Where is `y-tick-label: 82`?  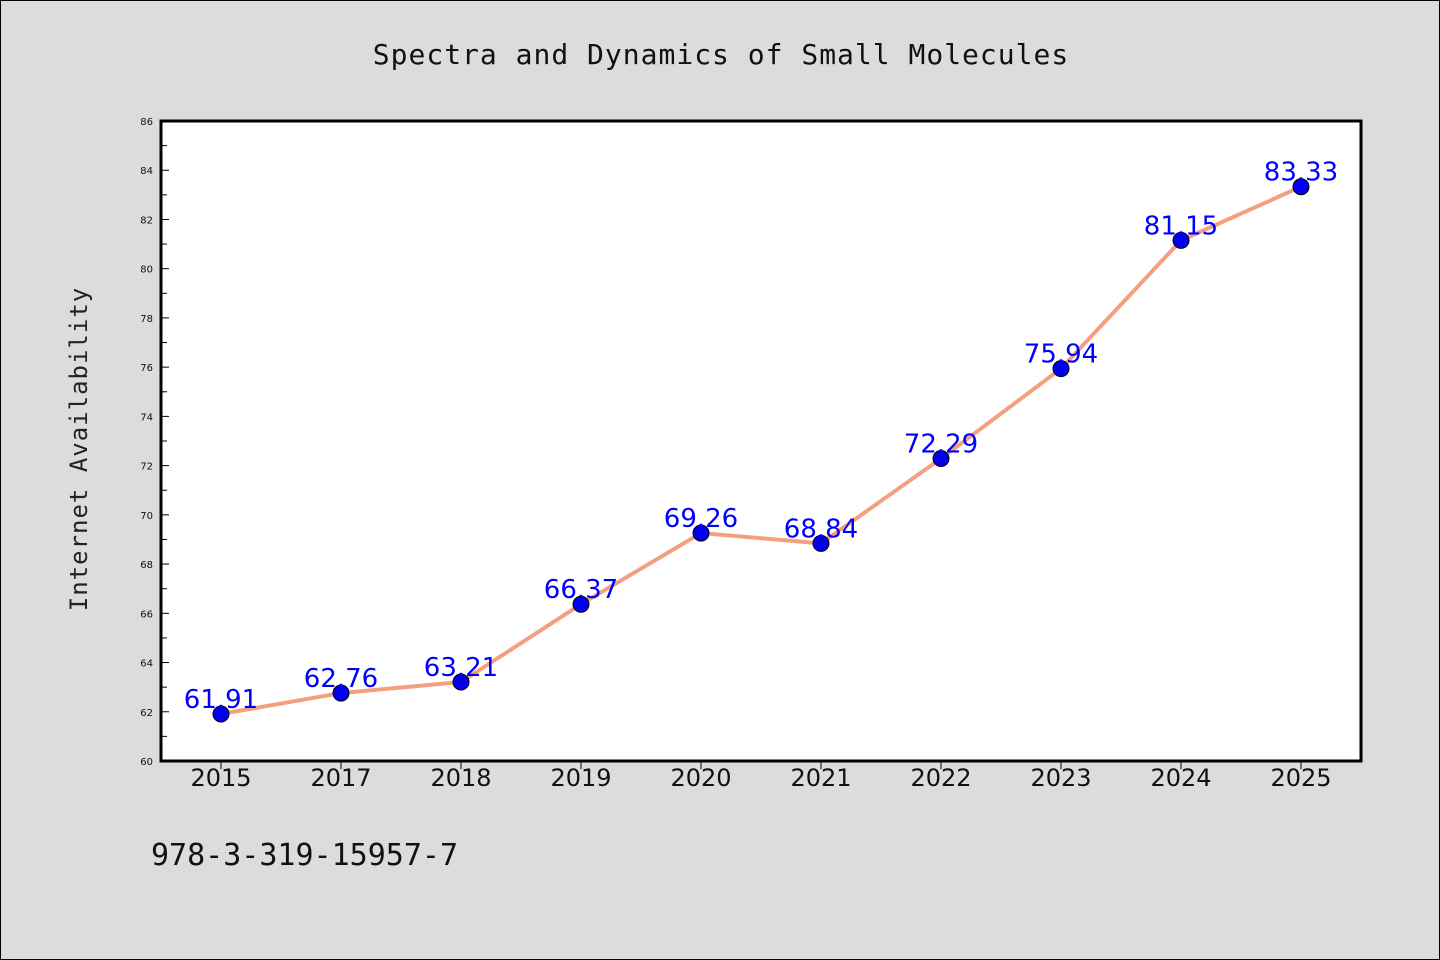
y-tick-label: 82 is located at coordinates (146, 220).